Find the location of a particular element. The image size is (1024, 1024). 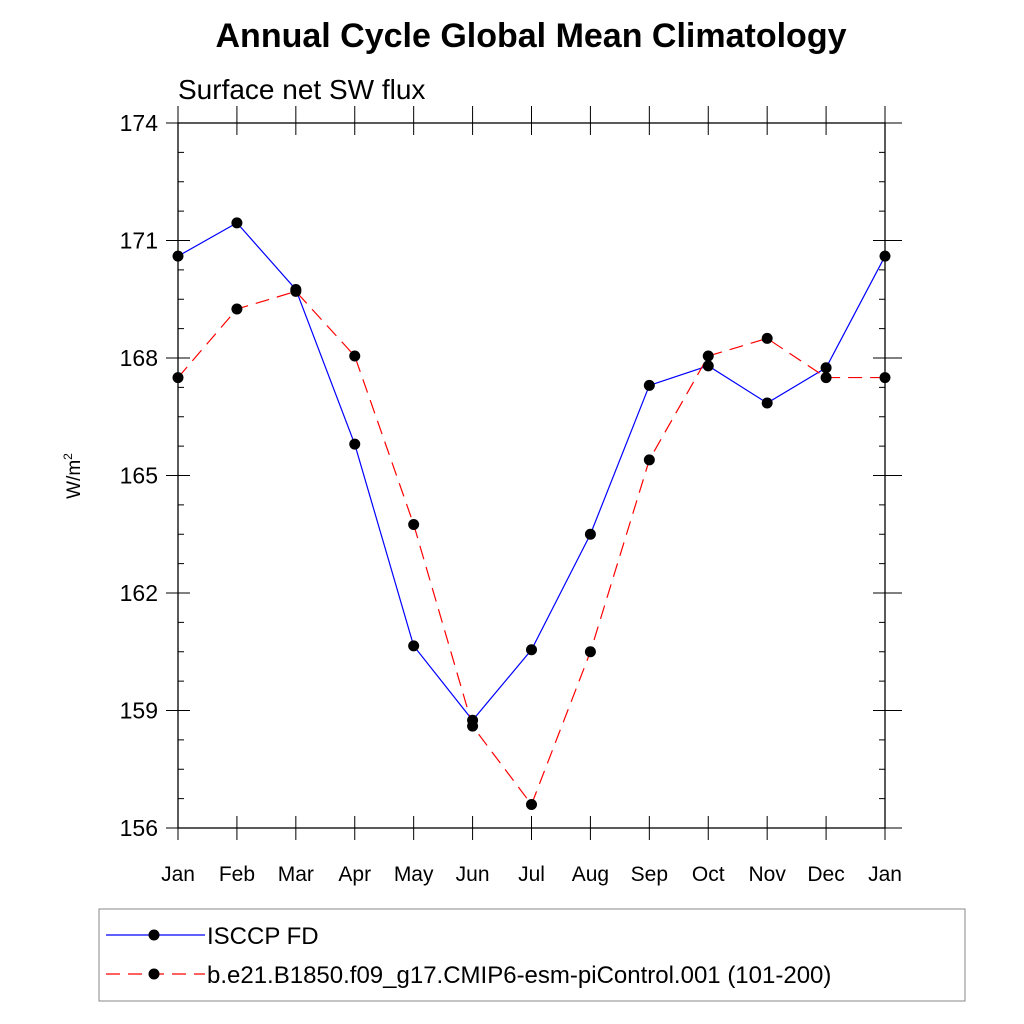

x-tick-label: Dec is located at coordinates (825, 874).